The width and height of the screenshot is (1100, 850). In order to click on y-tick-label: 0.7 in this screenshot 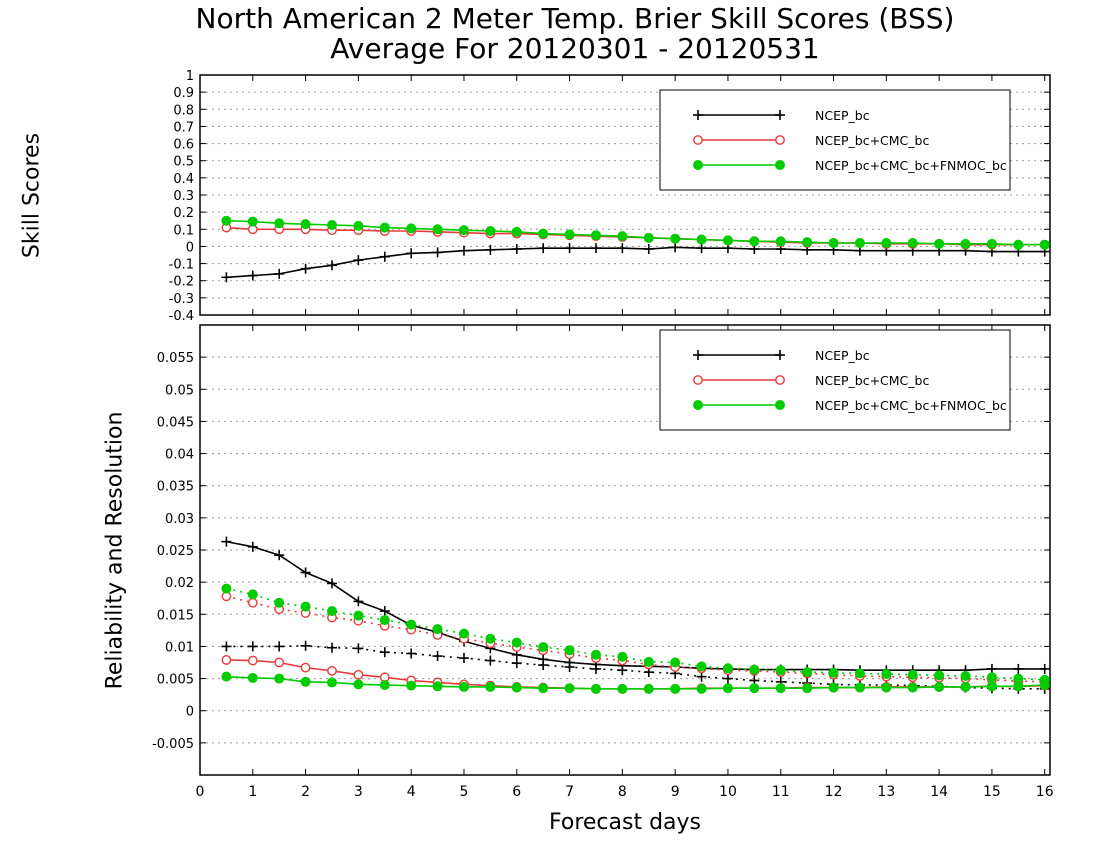, I will do `click(183, 127)`.